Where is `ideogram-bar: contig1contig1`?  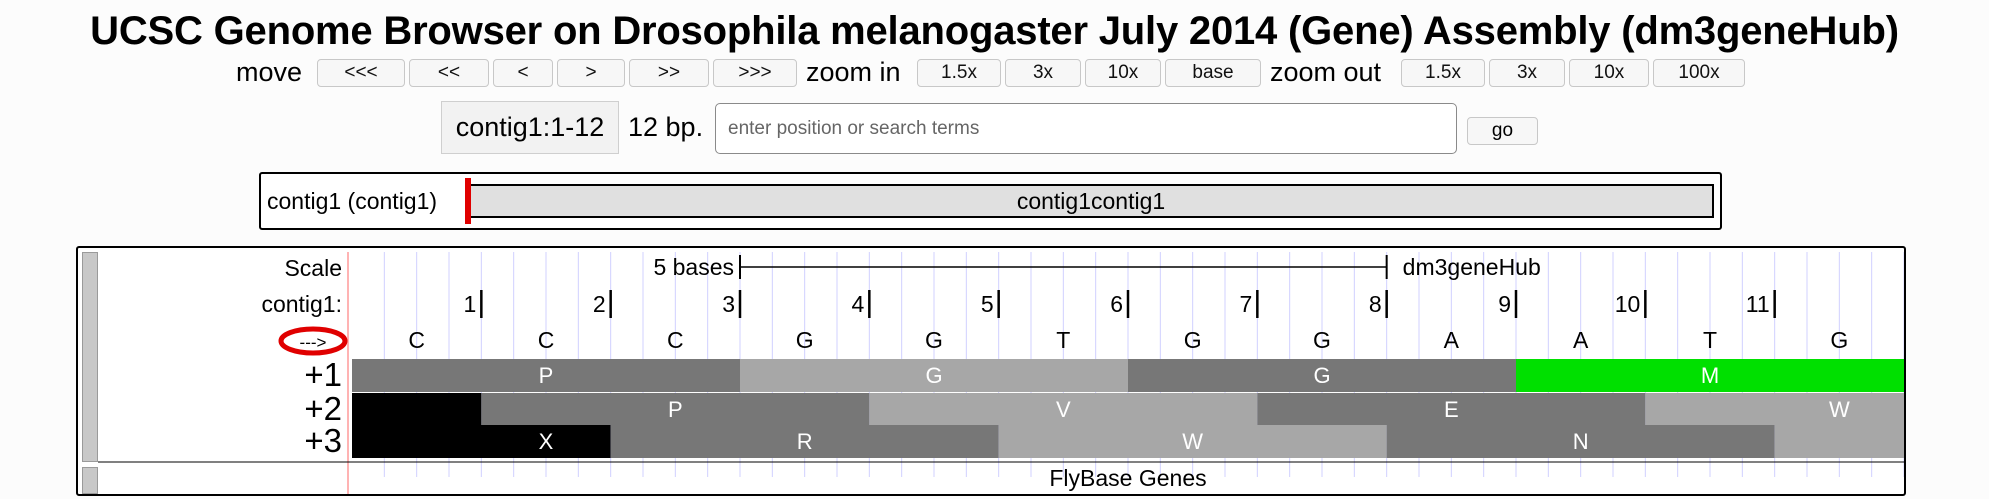
ideogram-bar: contig1contig1 is located at coordinates (1091, 201).